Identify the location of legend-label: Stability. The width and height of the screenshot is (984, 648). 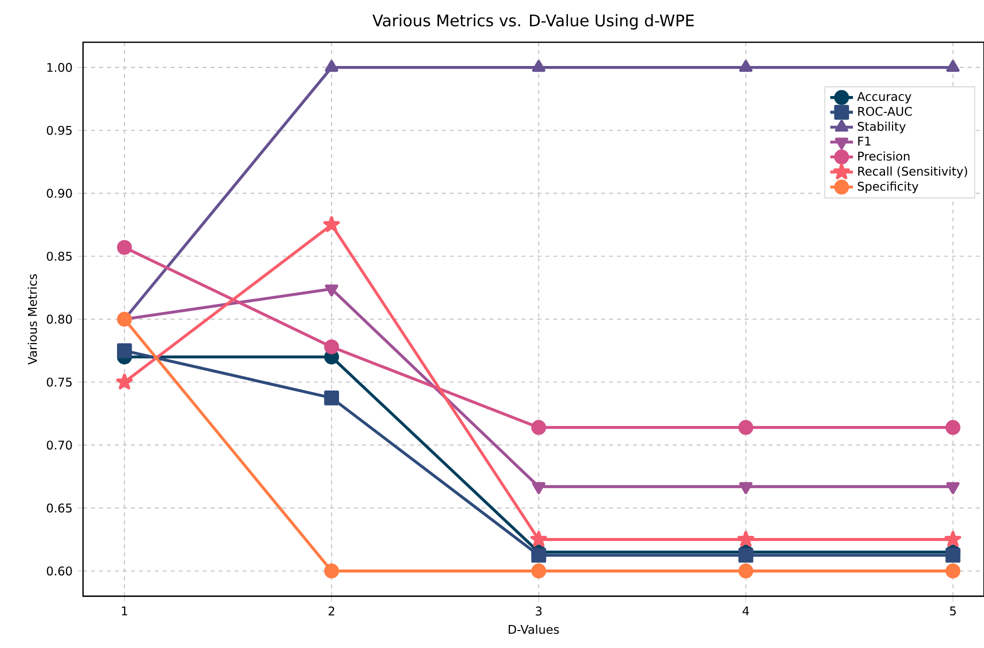
(882, 128).